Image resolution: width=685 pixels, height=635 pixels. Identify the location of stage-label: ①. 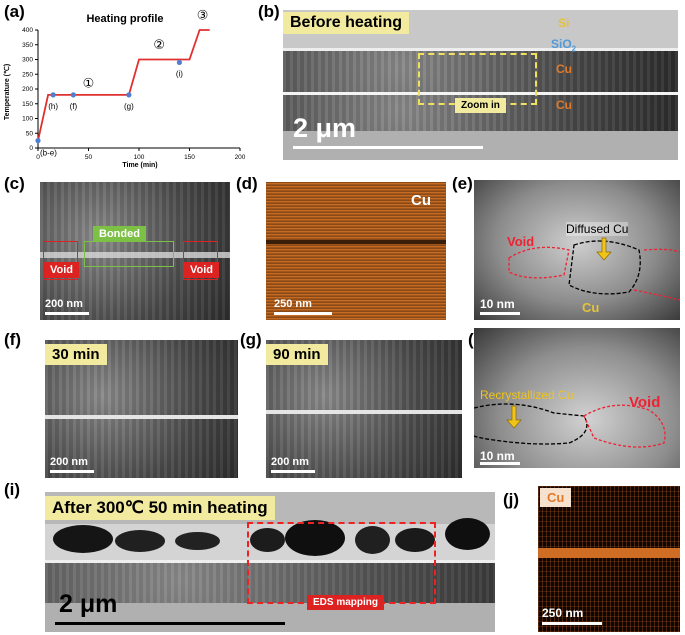
(89, 84).